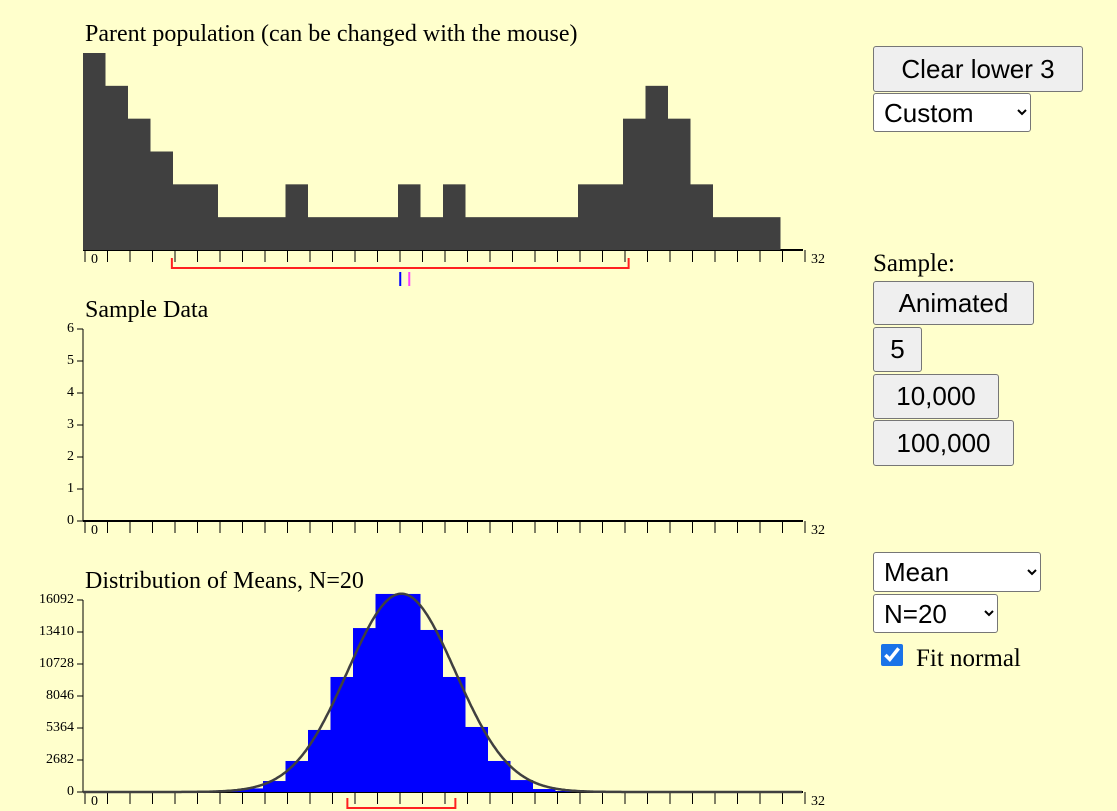 The height and width of the screenshot is (811, 1117). What do you see at coordinates (953, 303) in the screenshot?
I see `sample-button: Animated` at bounding box center [953, 303].